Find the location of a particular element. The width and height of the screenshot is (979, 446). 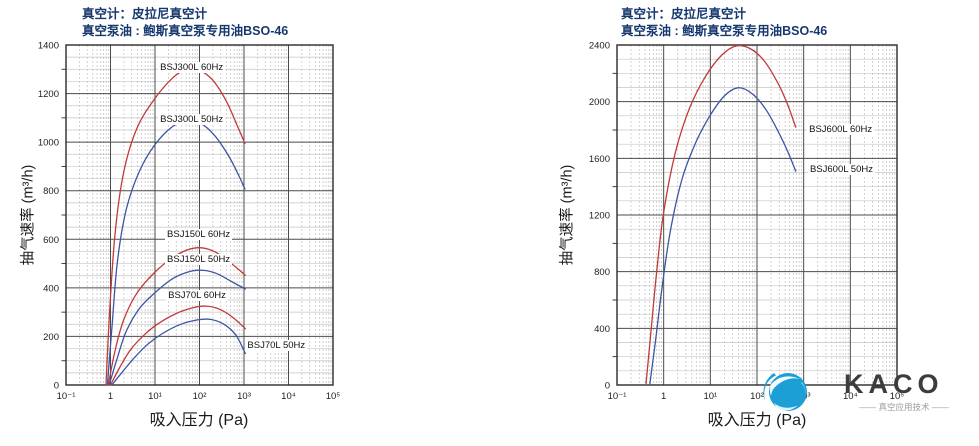

chart-left-title-line1: 真空计：皮拉尼真空计 is located at coordinates (145, 14).